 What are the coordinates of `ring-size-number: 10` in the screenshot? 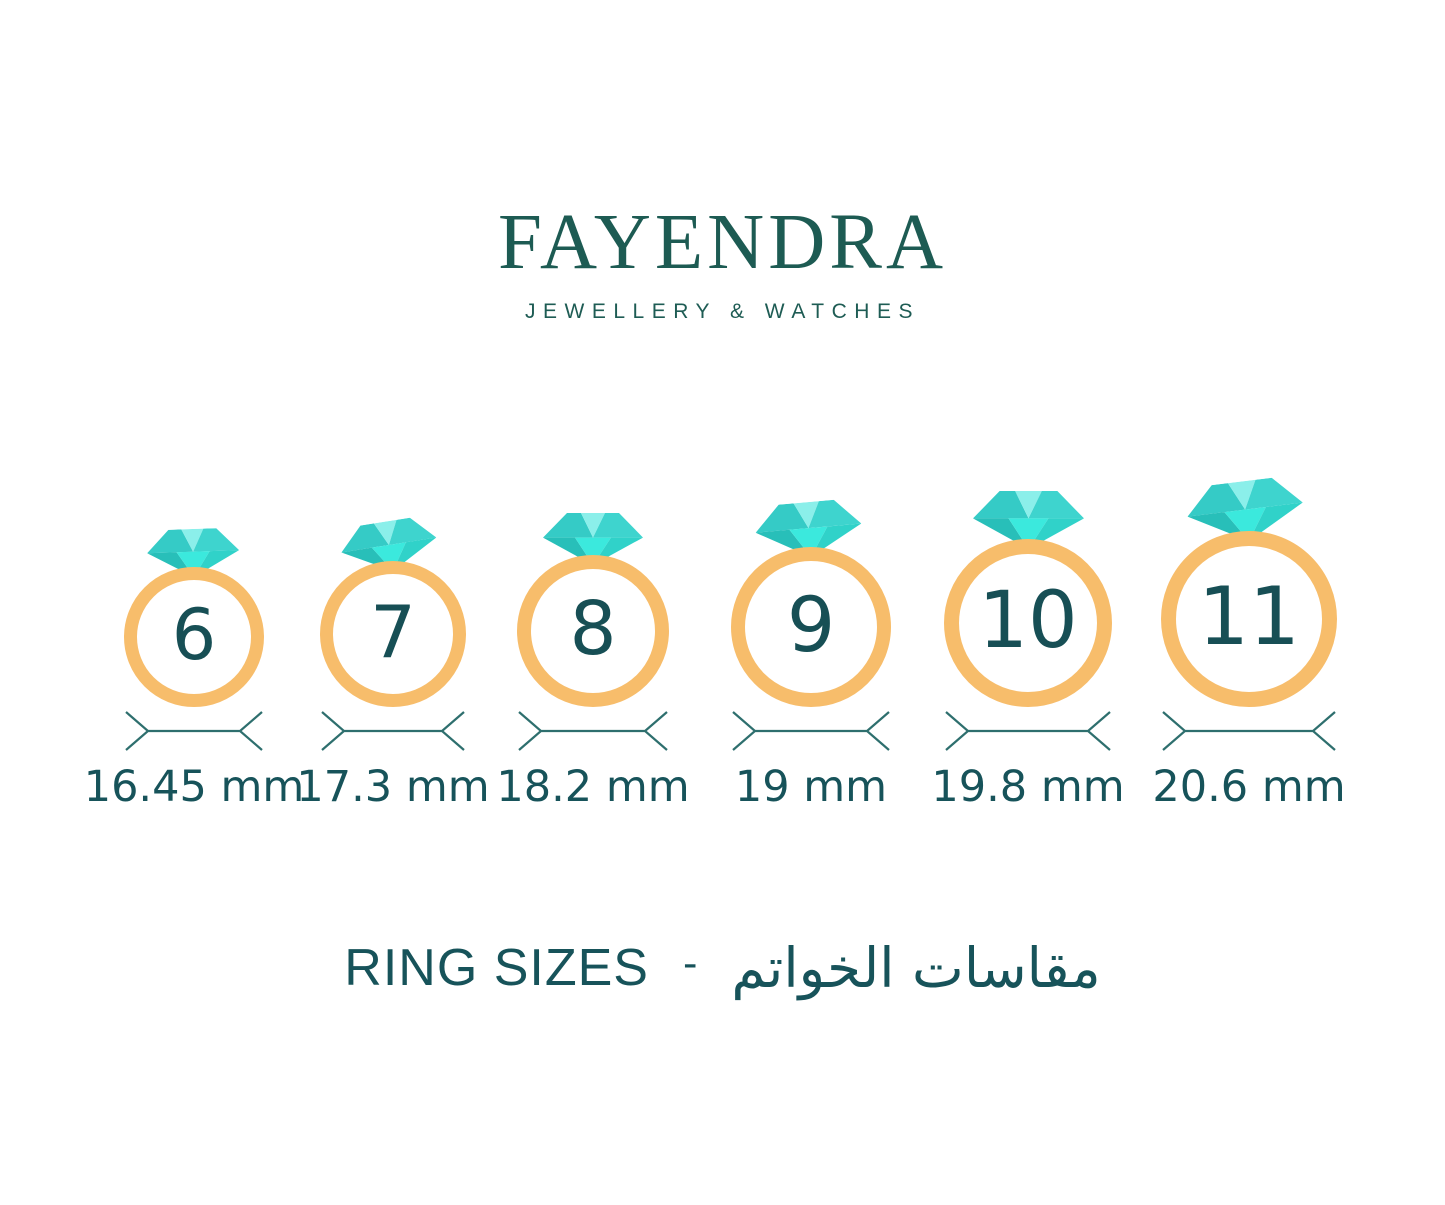 It's located at (1028, 621).